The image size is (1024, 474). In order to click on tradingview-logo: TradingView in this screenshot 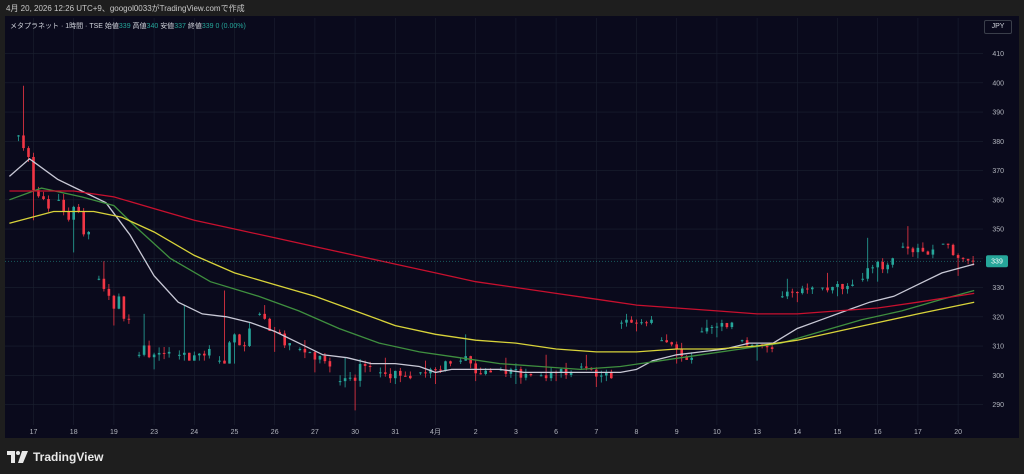, I will do `click(55, 457)`.